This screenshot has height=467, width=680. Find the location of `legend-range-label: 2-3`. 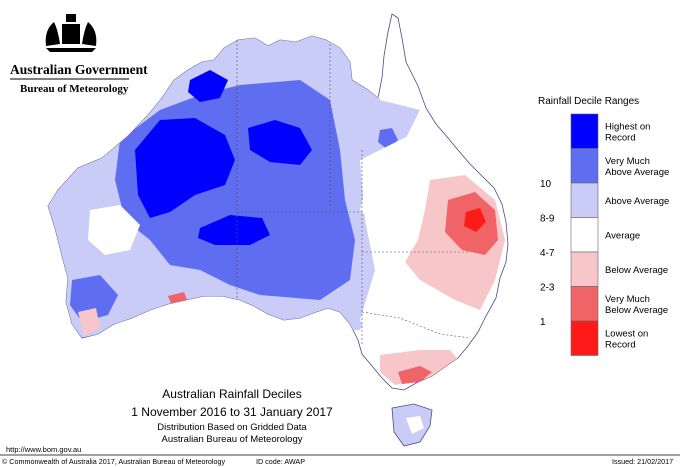

legend-range-label: 2-3 is located at coordinates (547, 288).